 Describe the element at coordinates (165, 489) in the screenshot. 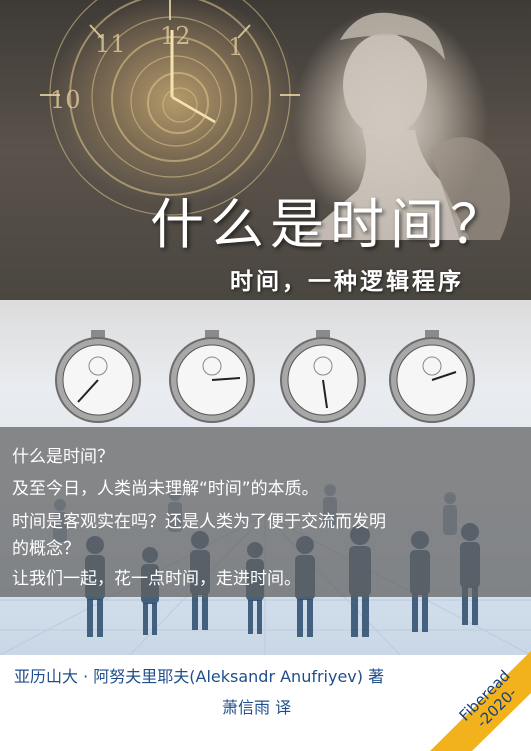

I see `intro-line: 及至今日，人类尚未理解“时间”的本质。` at that location.